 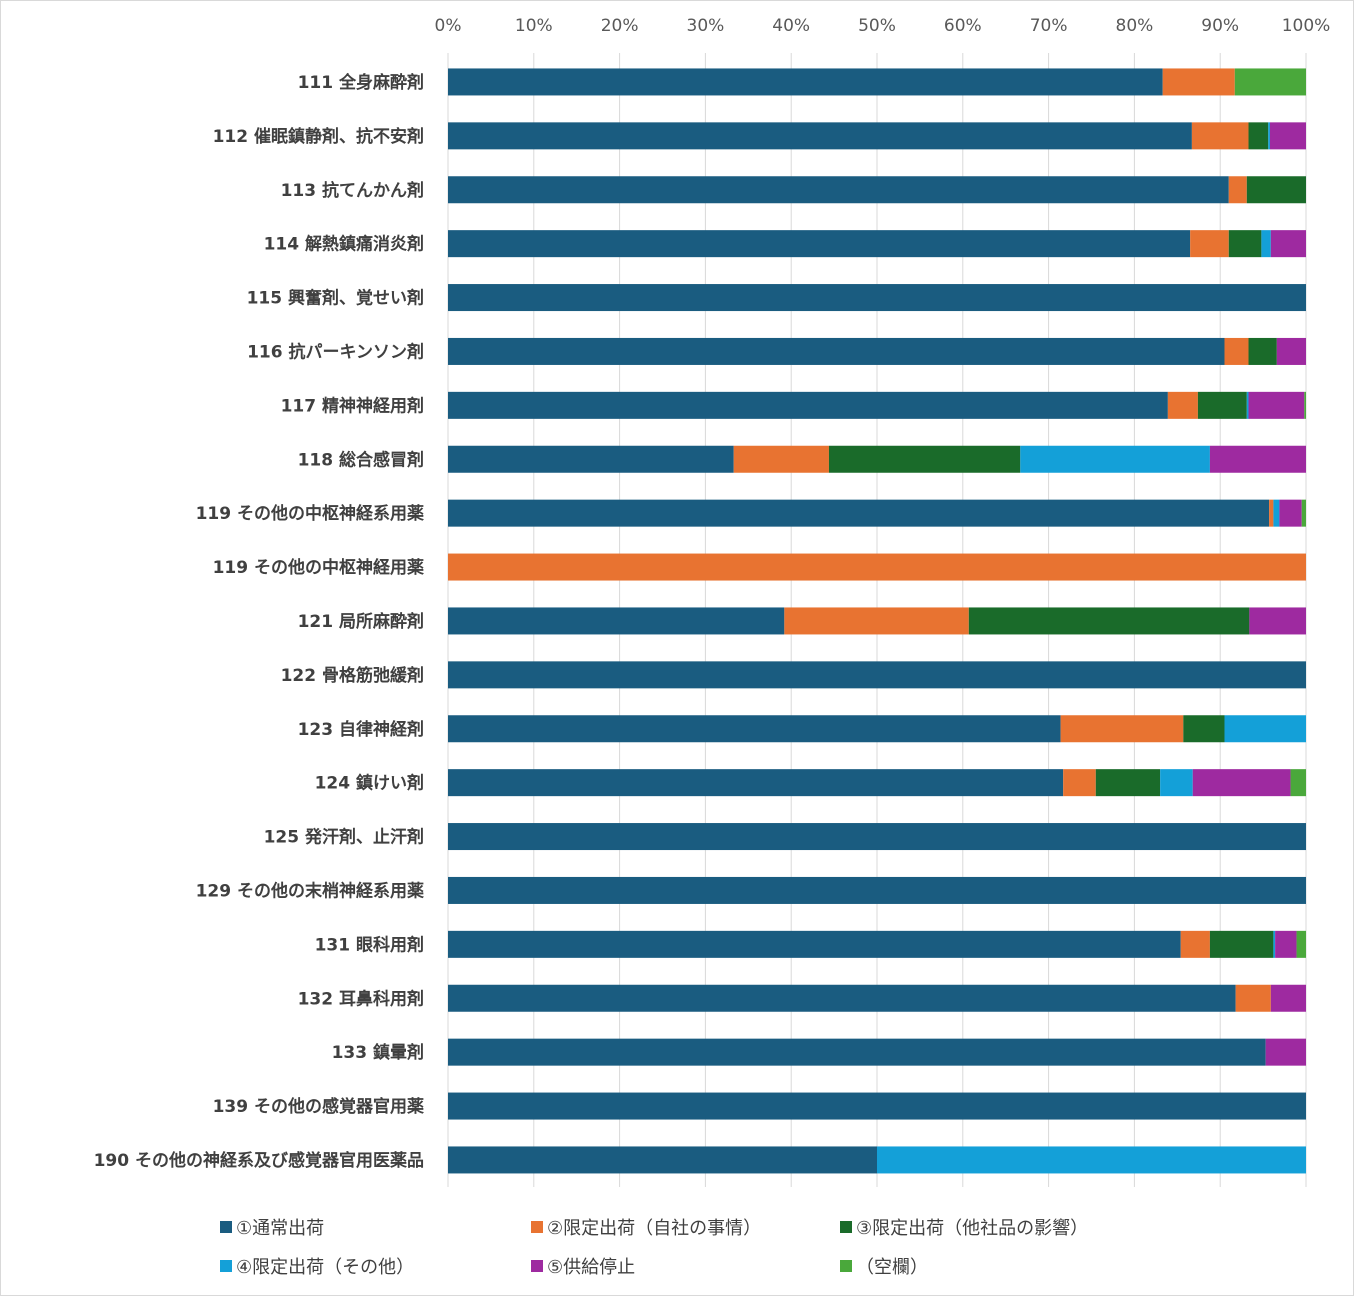 I want to click on category-label: 118 総合感冒剤, so click(x=361, y=459).